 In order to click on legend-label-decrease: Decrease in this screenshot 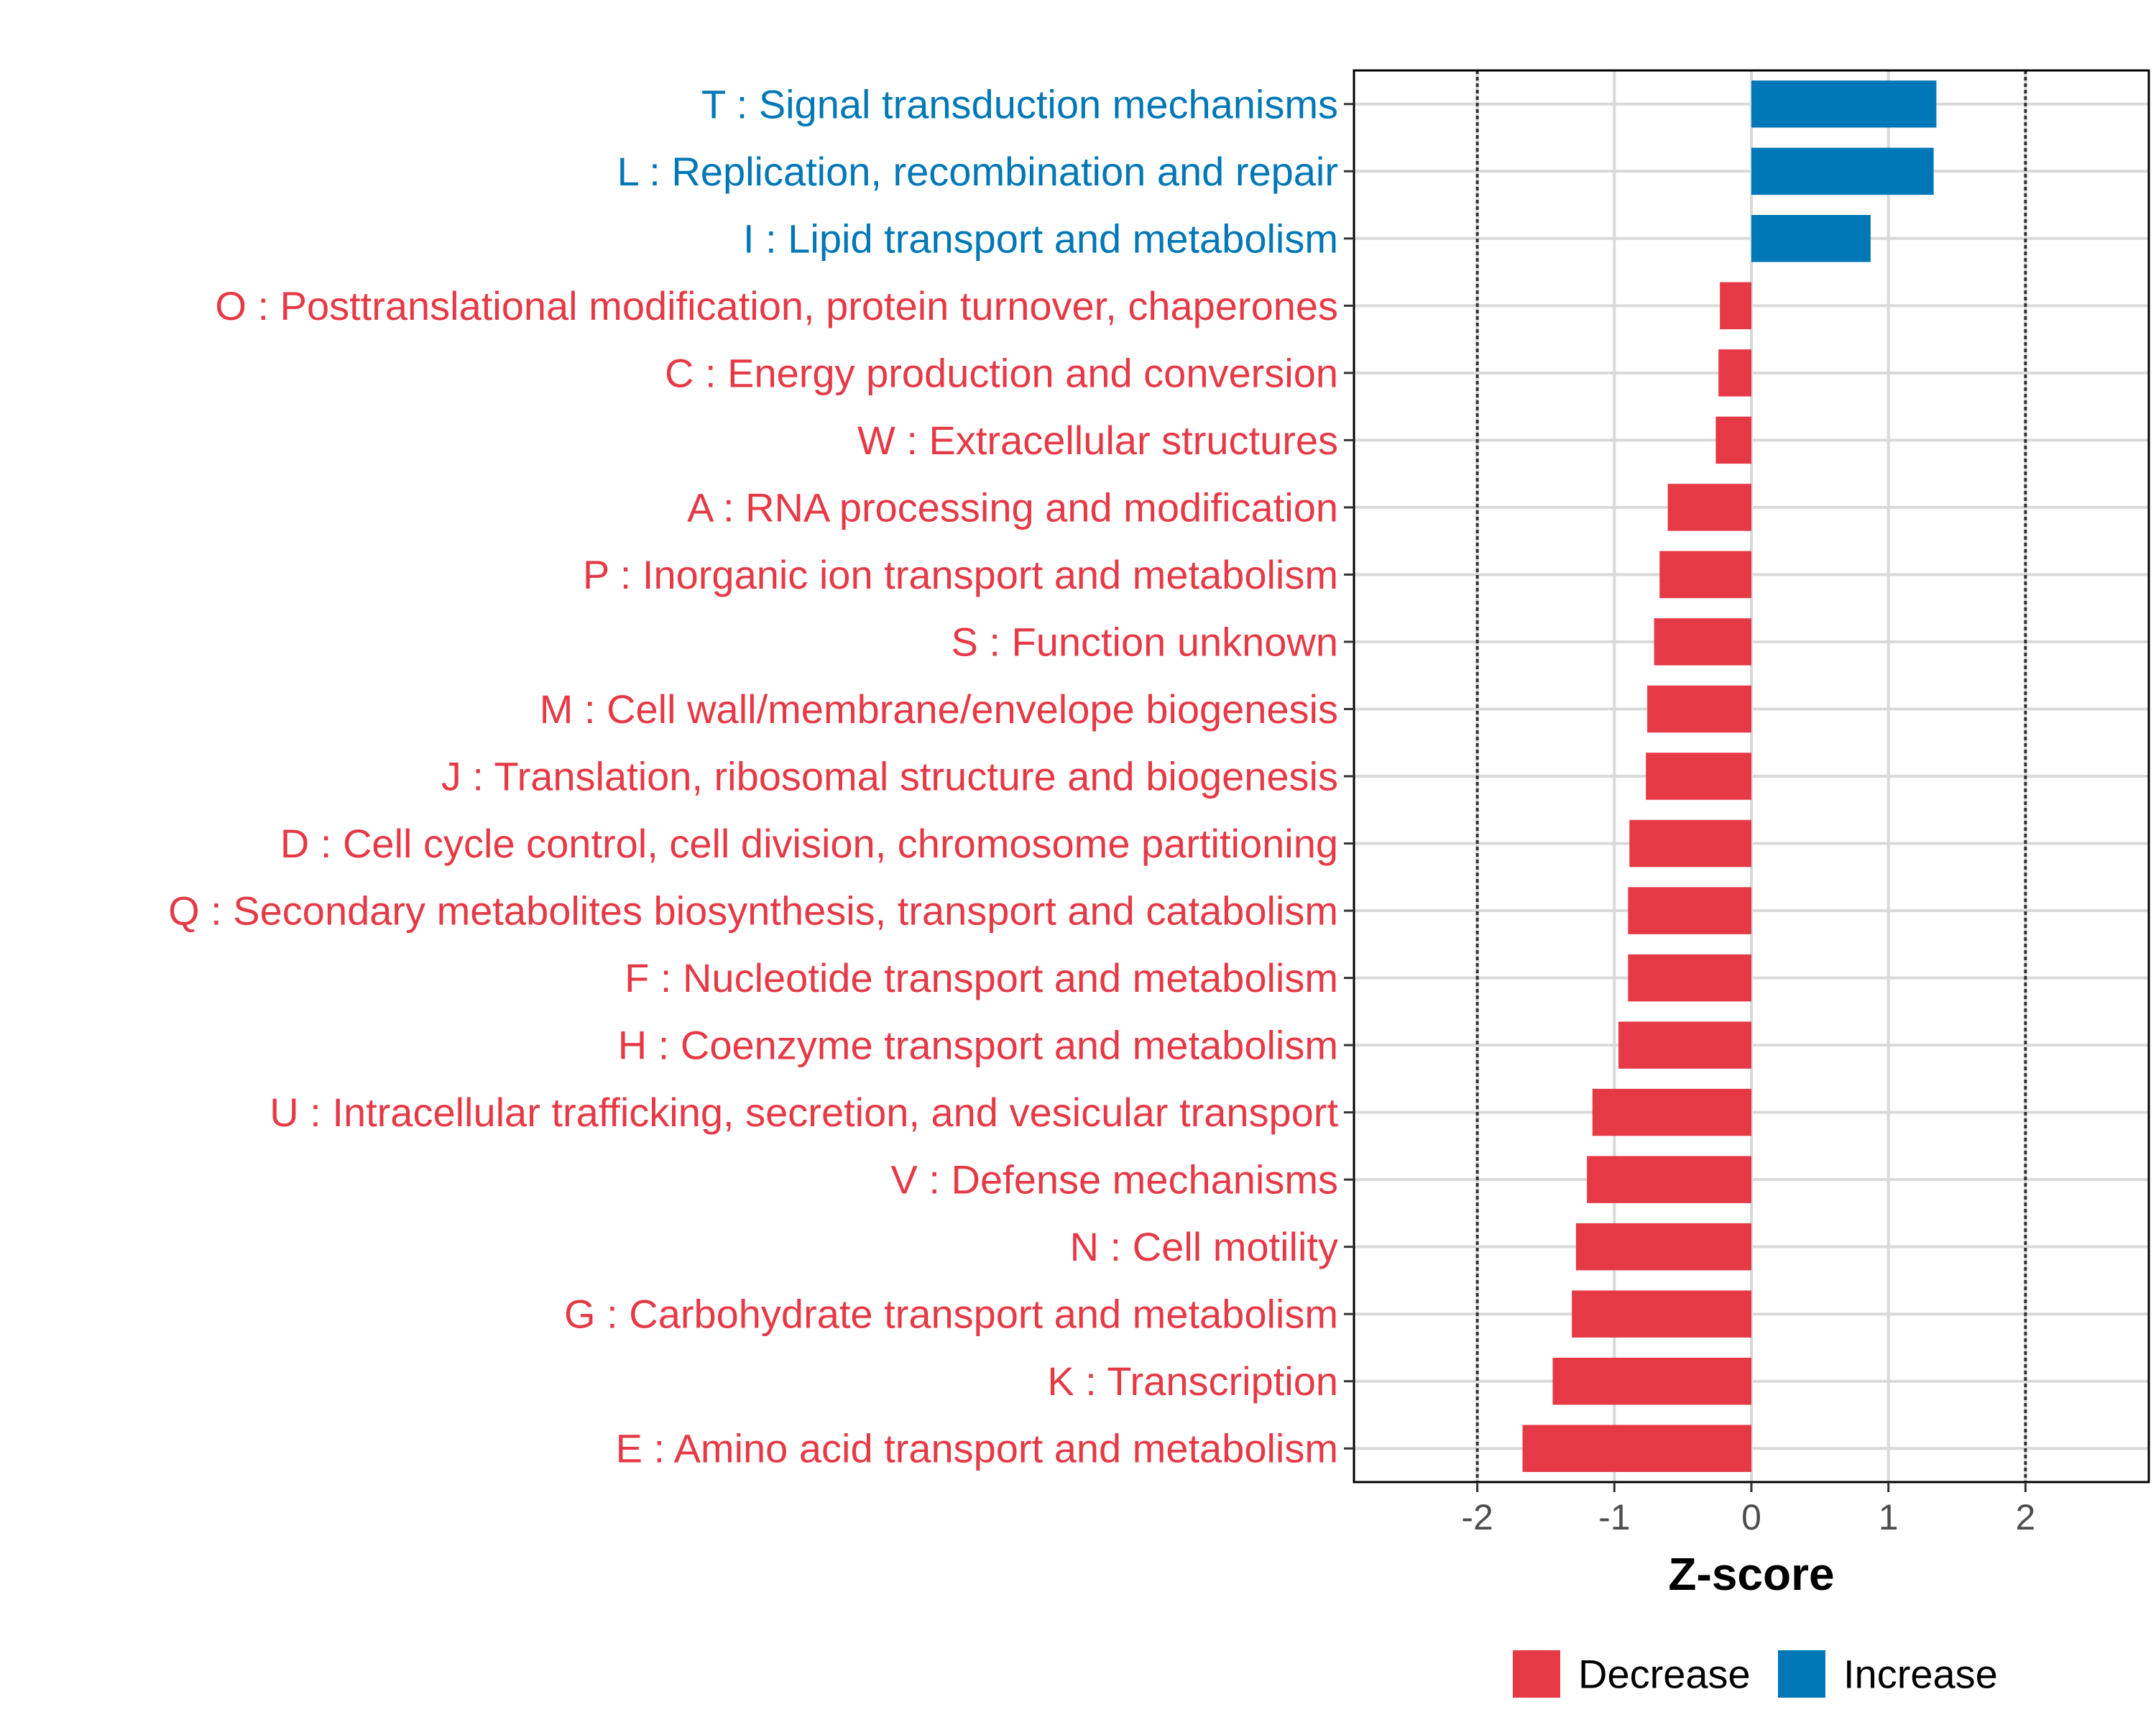, I will do `click(1665, 1674)`.